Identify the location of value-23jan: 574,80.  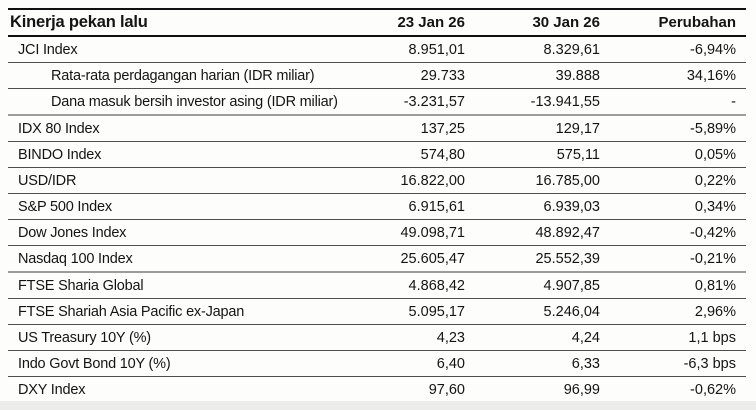
(401, 154).